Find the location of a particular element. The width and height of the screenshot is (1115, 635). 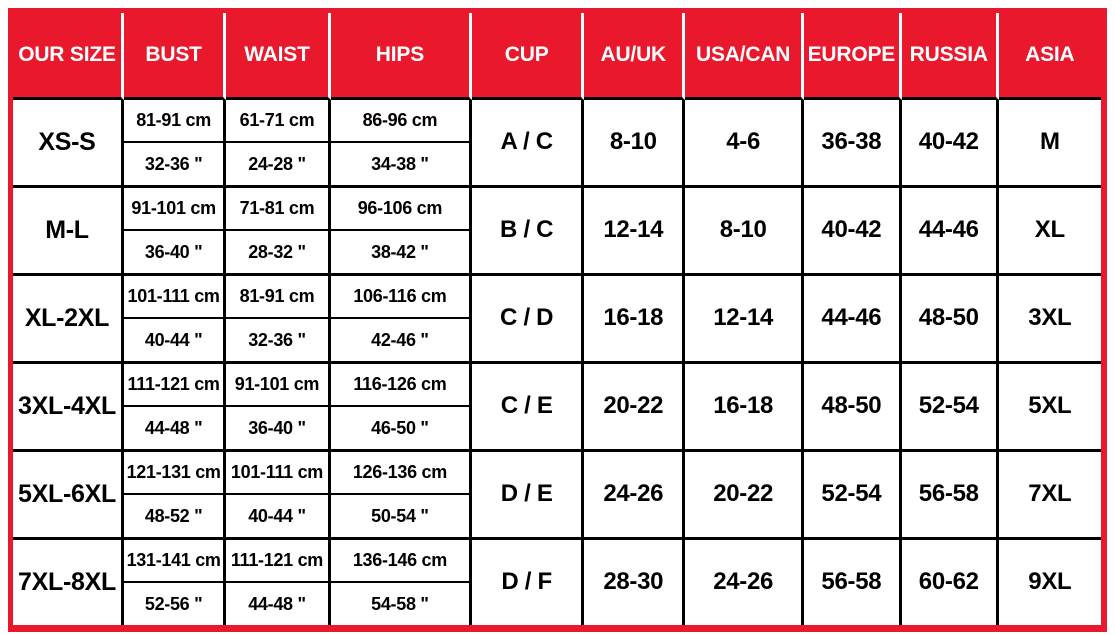

header-cell-europe: EUROPE is located at coordinates (852, 56).